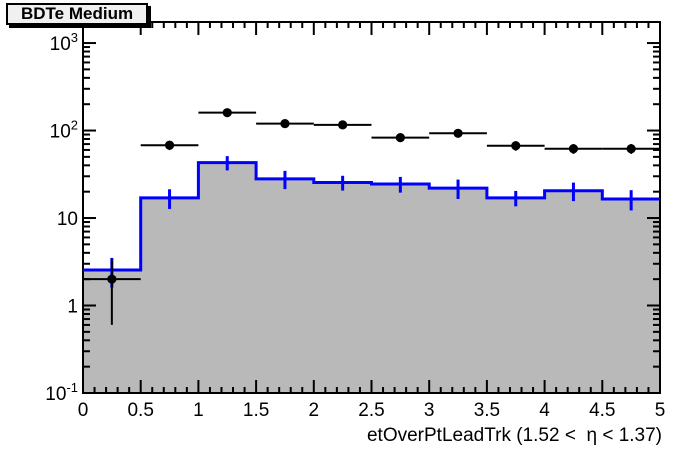  What do you see at coordinates (371, 410) in the screenshot?
I see `x-tick-label: 2.5` at bounding box center [371, 410].